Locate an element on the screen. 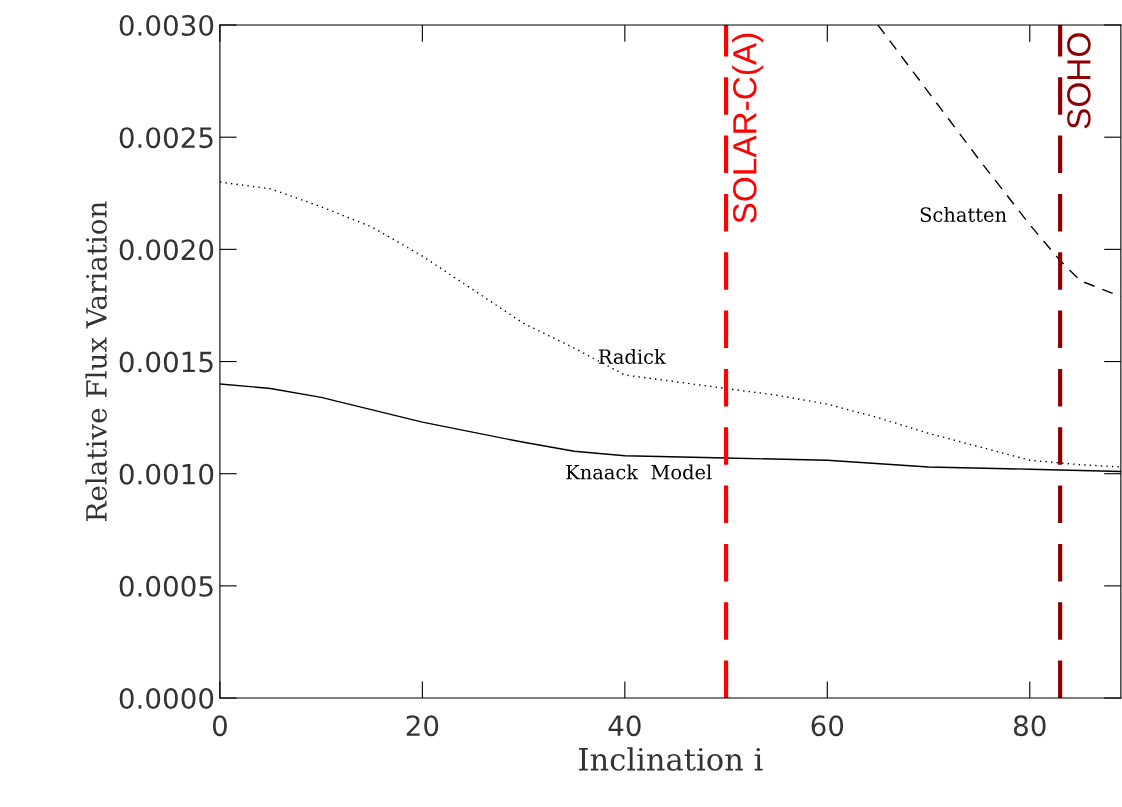 The image size is (1122, 807). series-label: Schatten is located at coordinates (963, 214).